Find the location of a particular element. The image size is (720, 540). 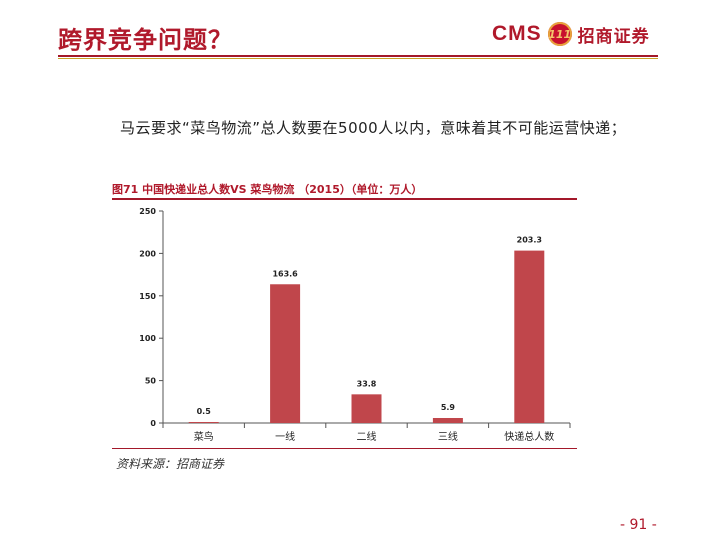

statement-text: 马云要求“菜鸟物流”总人数要在5000人以内，意味着其不可能运营快递； is located at coordinates (373, 128).